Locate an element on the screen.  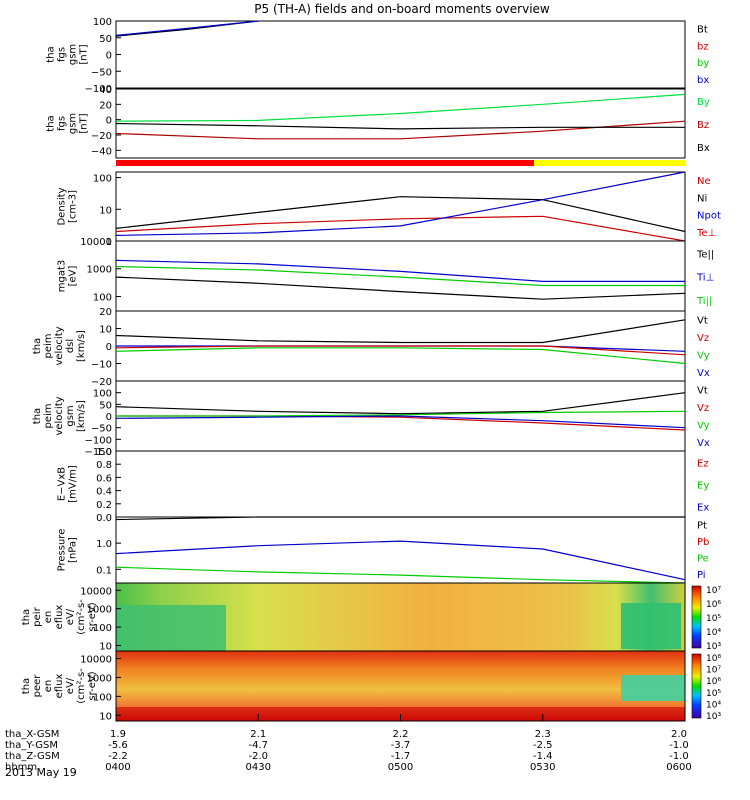
legend-entry: bx is located at coordinates (703, 80).